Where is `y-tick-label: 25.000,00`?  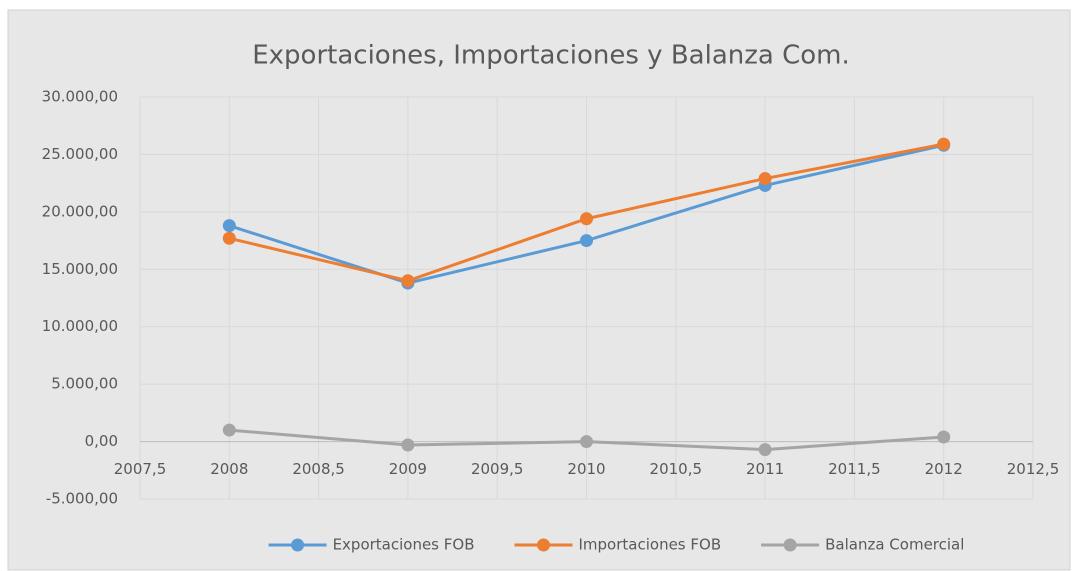 y-tick-label: 25.000,00 is located at coordinates (80, 154).